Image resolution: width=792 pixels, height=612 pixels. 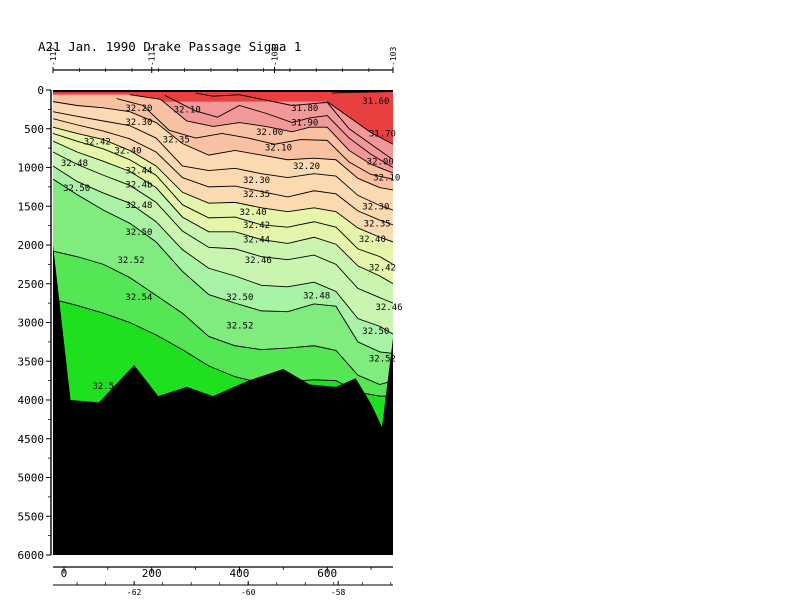 I want to click on contour-label: 32.5, so click(x=103, y=387).